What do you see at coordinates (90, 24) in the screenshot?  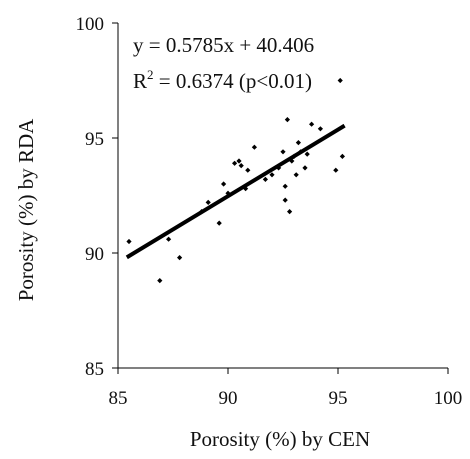 I see `y-tick-label: 100` at bounding box center [90, 24].